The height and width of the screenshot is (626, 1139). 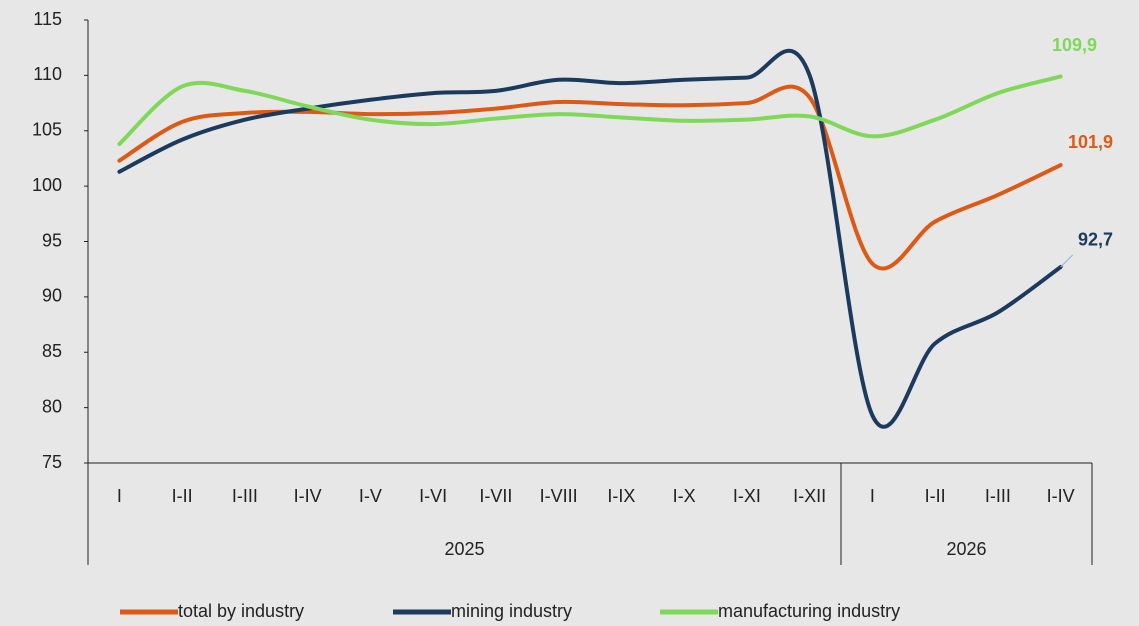 I want to click on line, so click(x=590, y=110).